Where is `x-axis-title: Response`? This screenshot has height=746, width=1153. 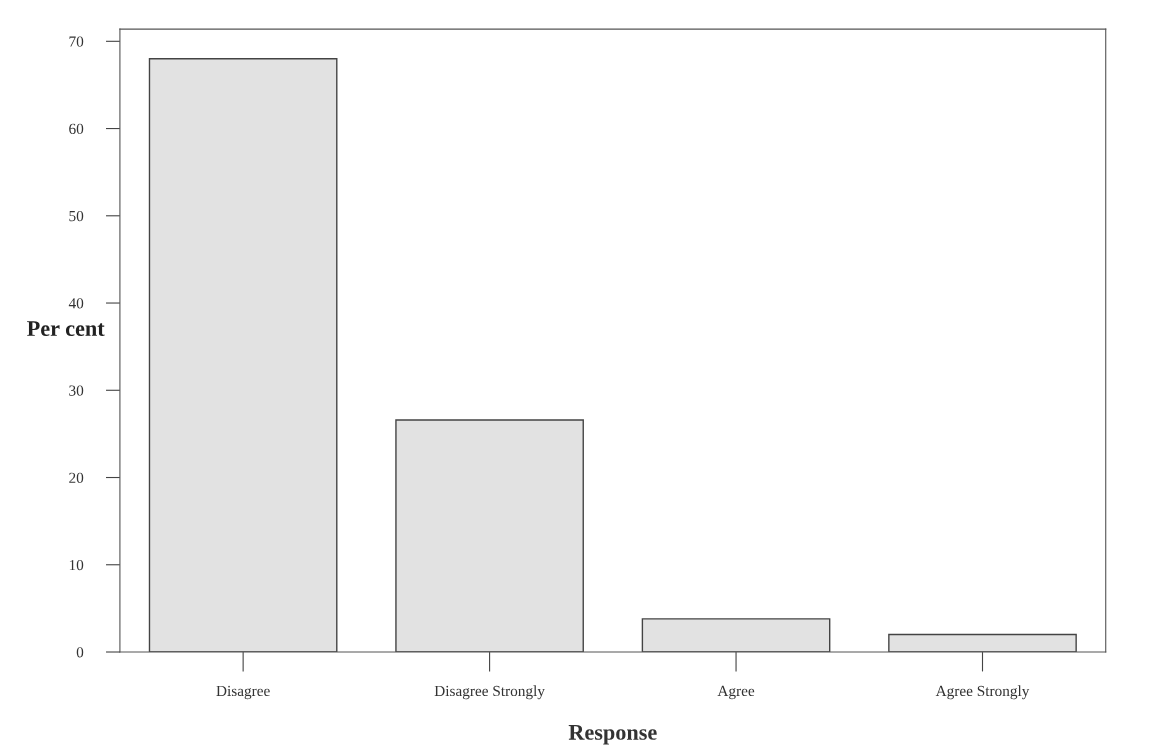 x-axis-title: Response is located at coordinates (612, 735).